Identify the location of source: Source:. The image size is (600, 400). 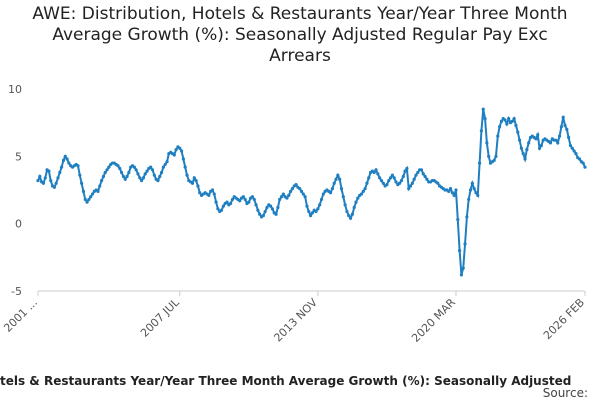
(565, 393).